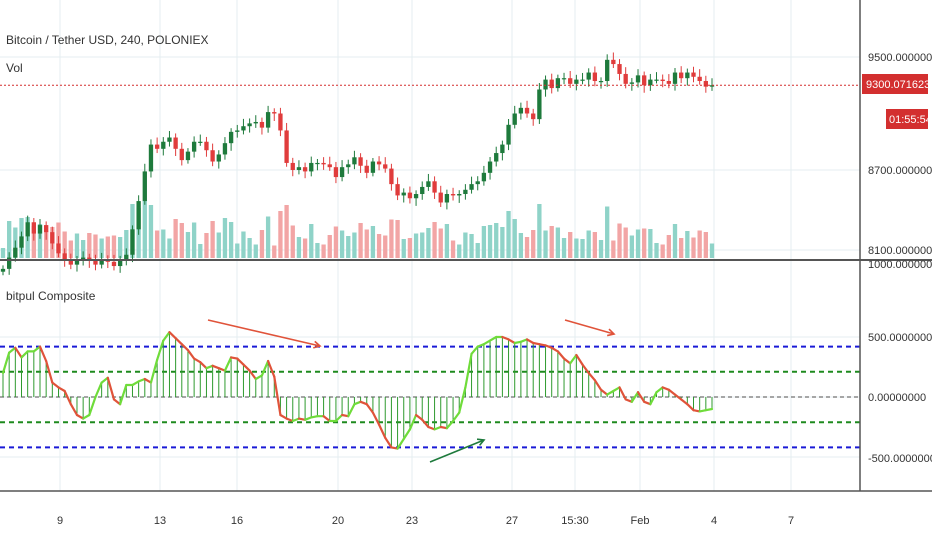 The image size is (932, 550). I want to click on indicator-tick-label: 0.00000000, so click(897, 398).